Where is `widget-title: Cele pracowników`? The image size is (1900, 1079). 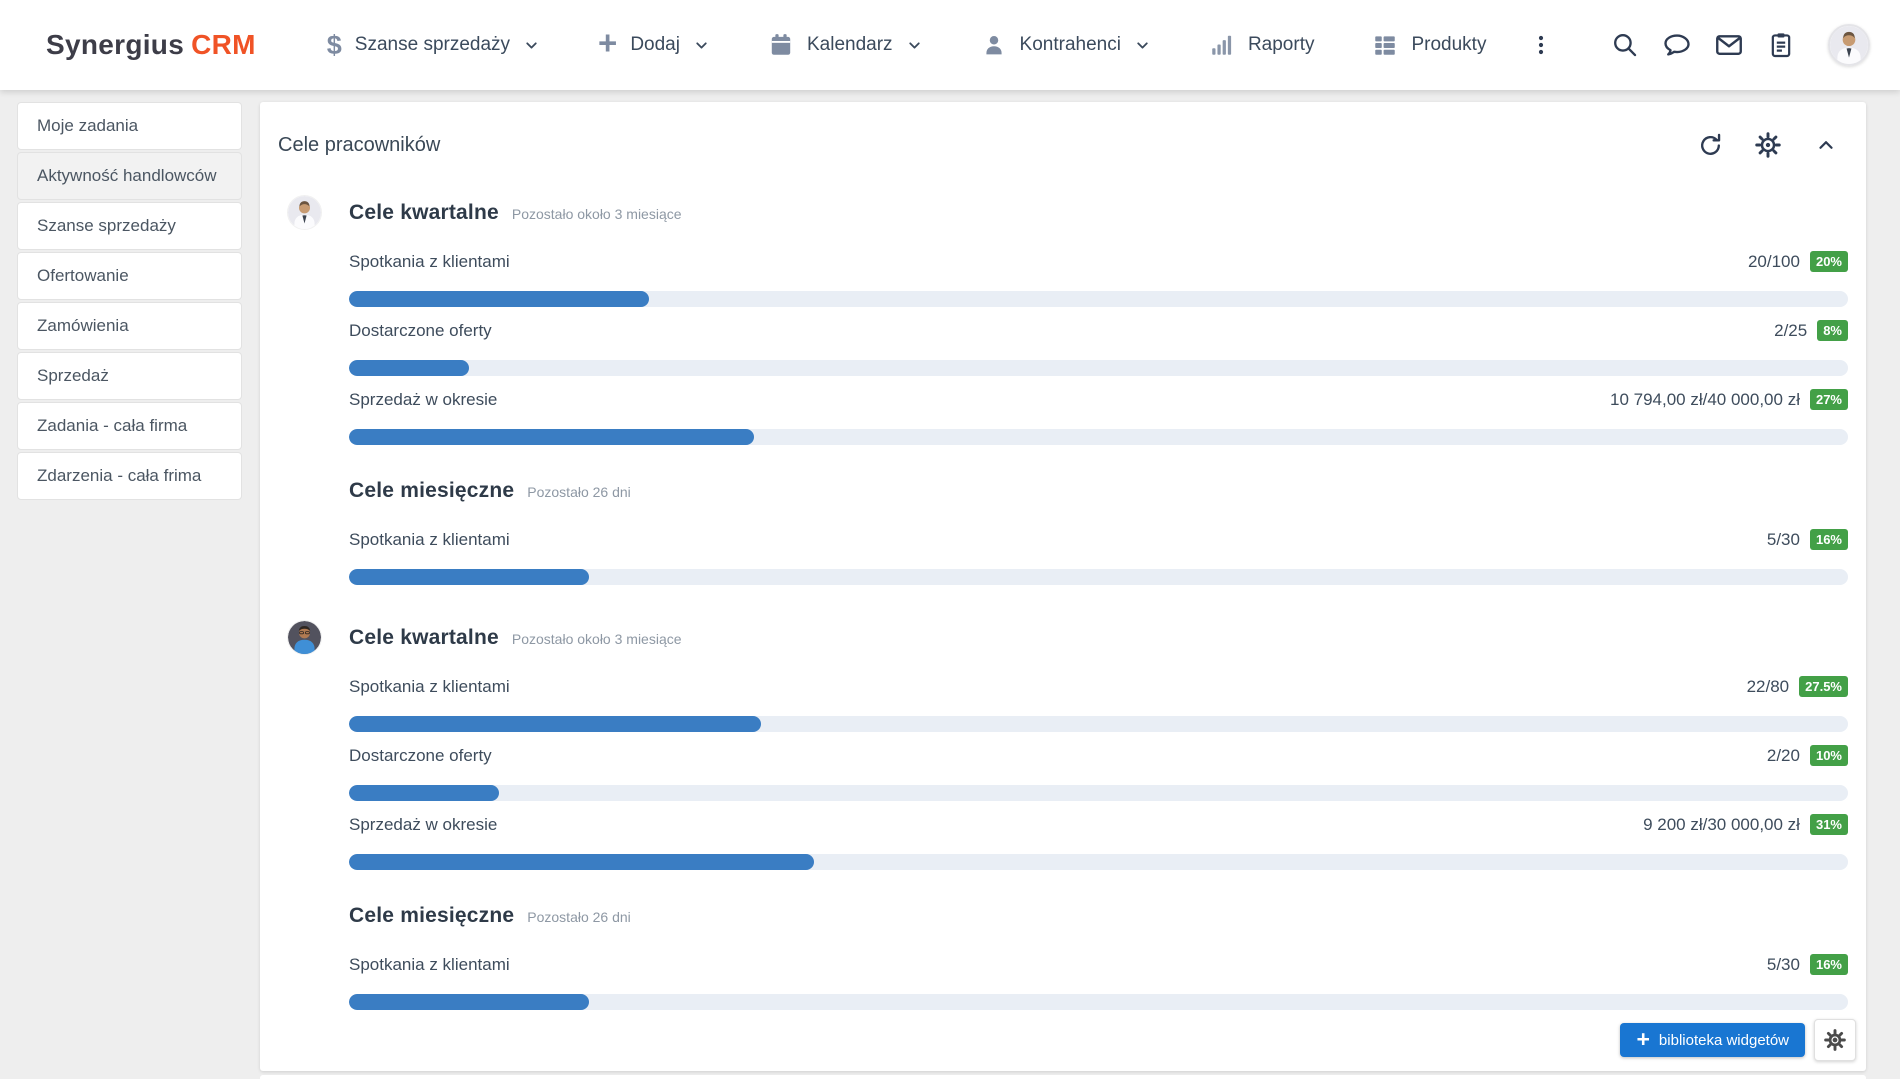 widget-title: Cele pracowników is located at coordinates (359, 144).